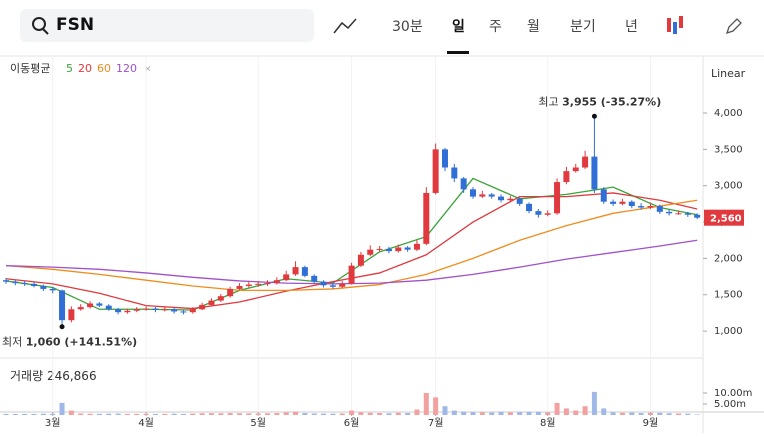 The height and width of the screenshot is (437, 764). I want to click on x-tick-label: 7월, so click(436, 423).